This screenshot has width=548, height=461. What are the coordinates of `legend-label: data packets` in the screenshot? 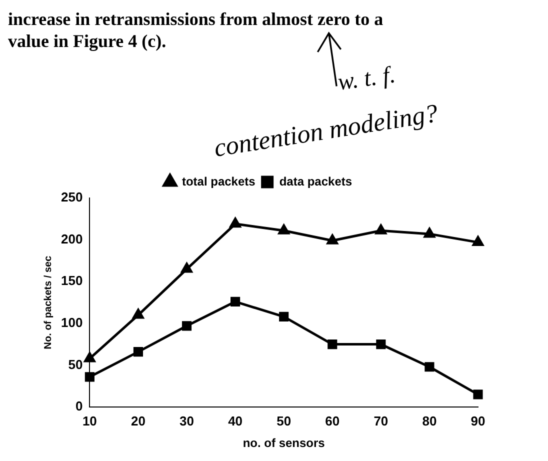 It's located at (315, 181).